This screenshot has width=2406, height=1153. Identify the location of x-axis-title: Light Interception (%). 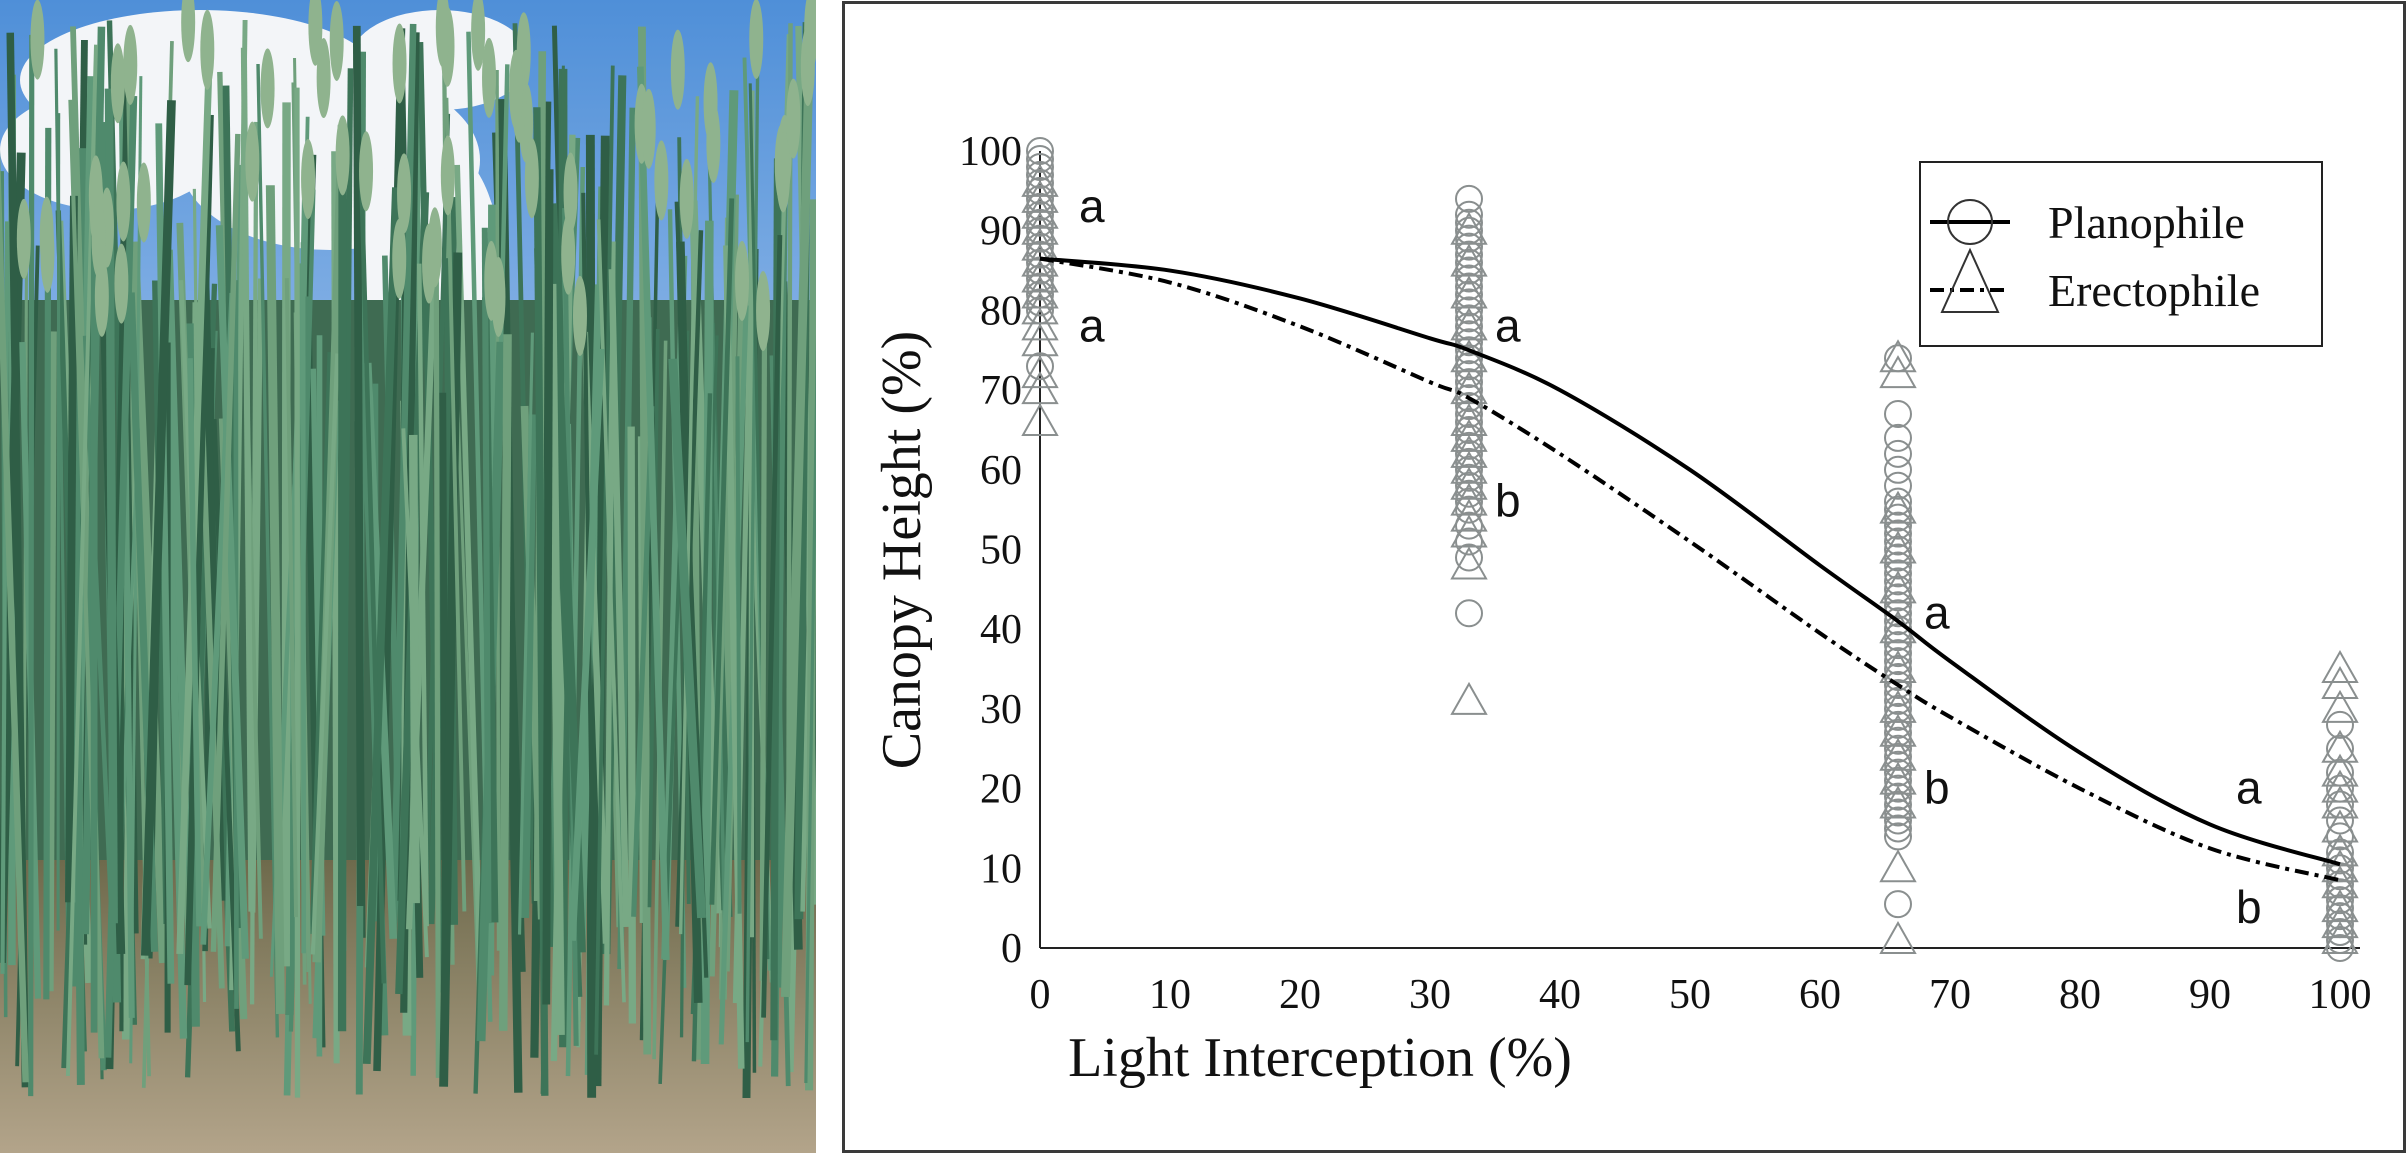
(1320, 1058).